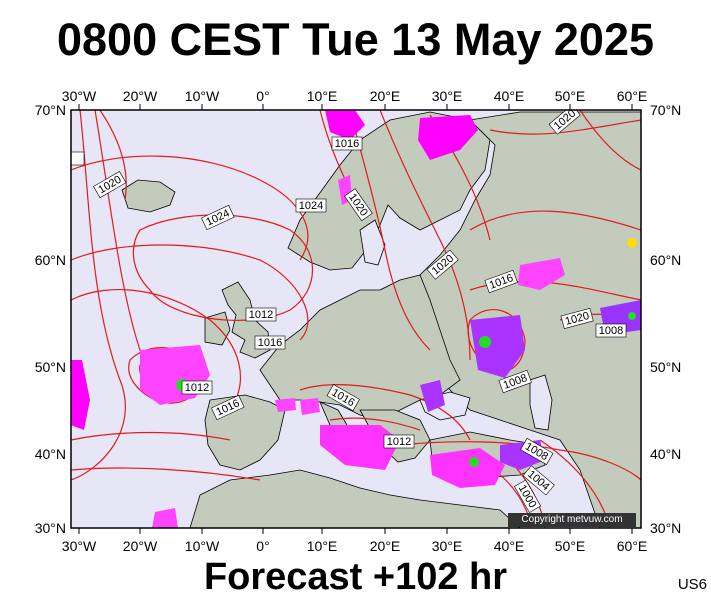 The image size is (711, 600). Describe the element at coordinates (355, 577) in the screenshot. I see `forecast-label: Forecast +102 hr` at that location.